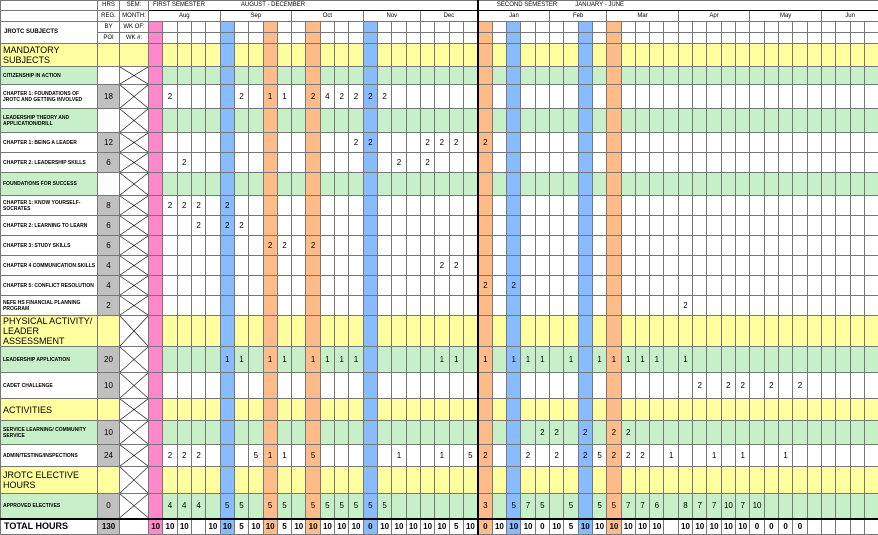  Describe the element at coordinates (714, 16) in the screenshot. I see `month-header-apr: Apr` at that location.